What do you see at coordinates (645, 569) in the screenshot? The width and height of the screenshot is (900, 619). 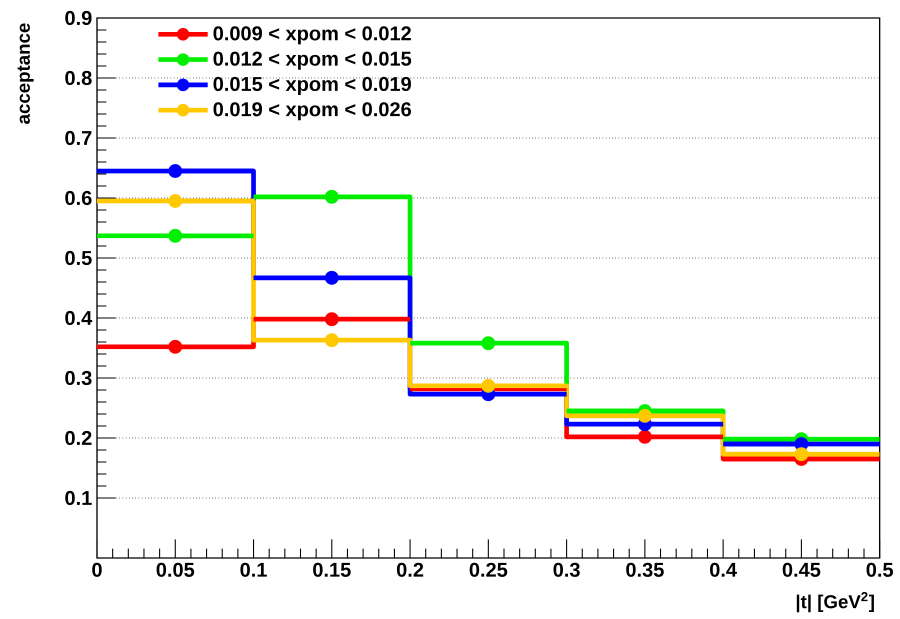 I see `x-tick-label: 0.35` at bounding box center [645, 569].